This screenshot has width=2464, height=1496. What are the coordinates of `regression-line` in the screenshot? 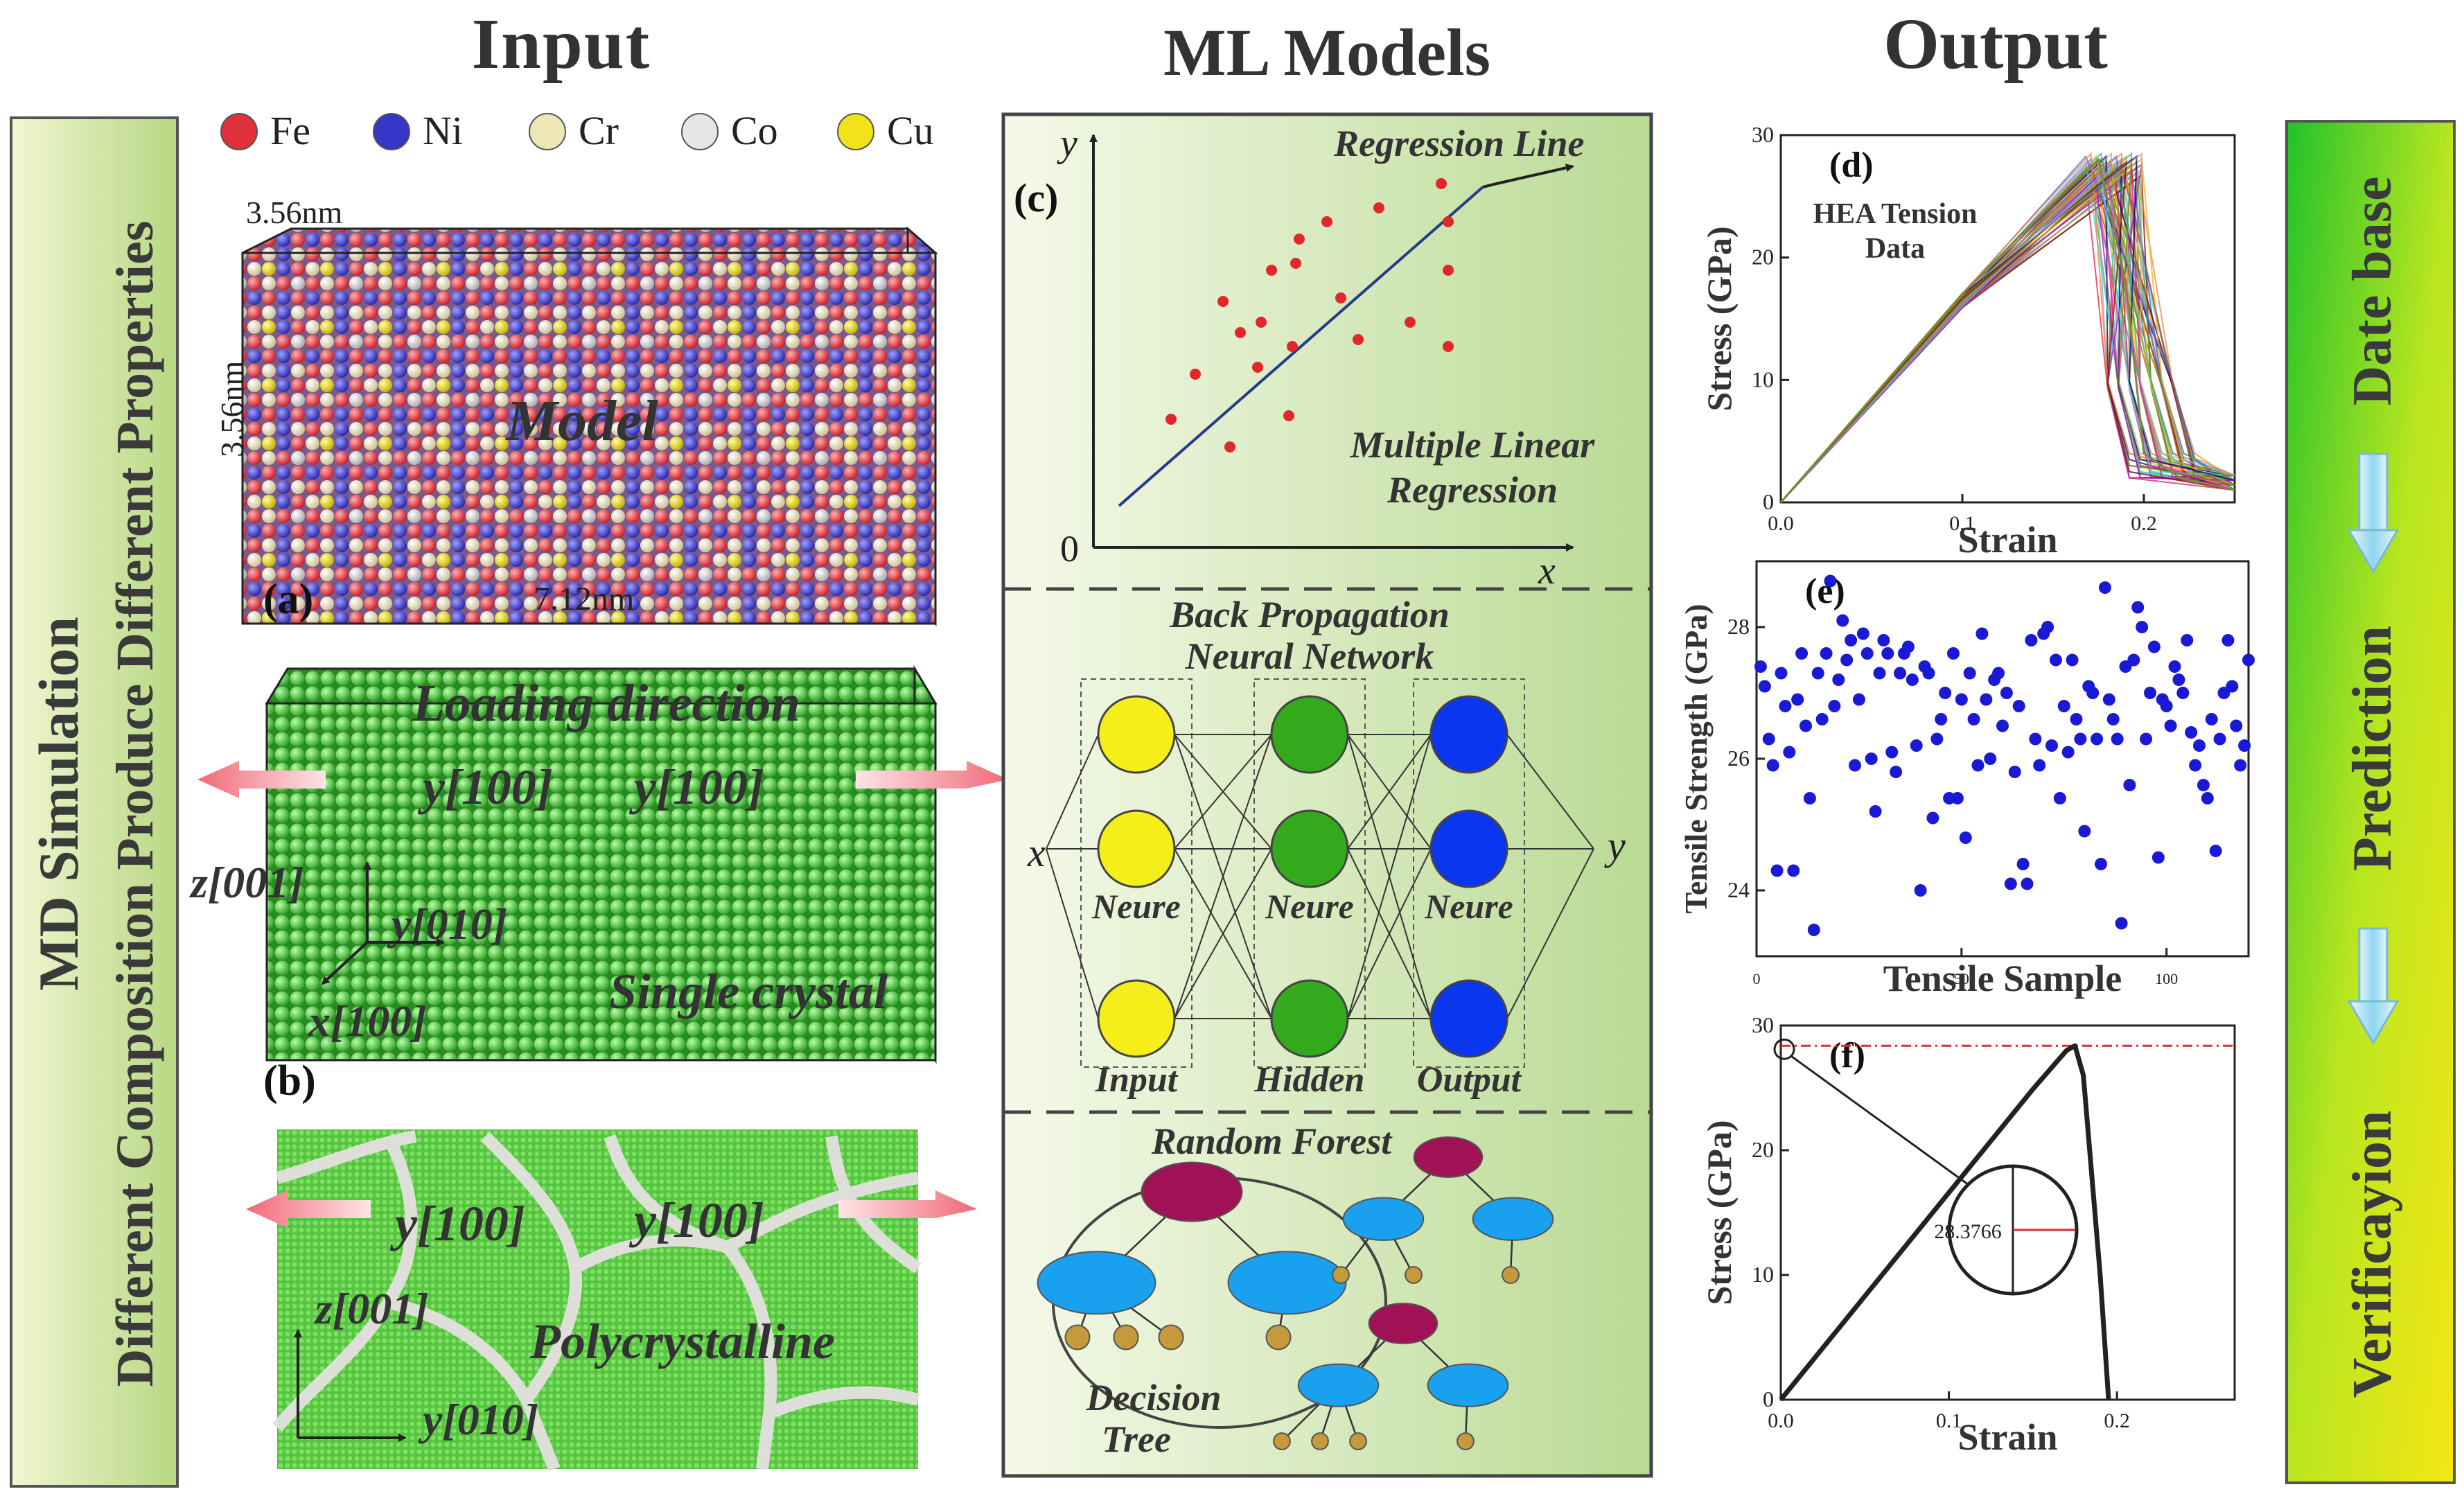 It's located at (1301, 346).